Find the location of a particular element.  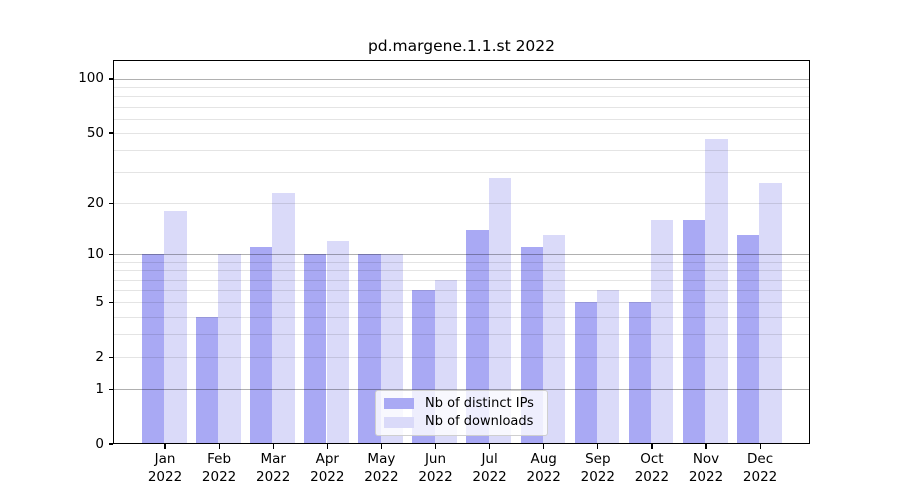

x-tick-label-mar: Mar 2022 is located at coordinates (273, 468).